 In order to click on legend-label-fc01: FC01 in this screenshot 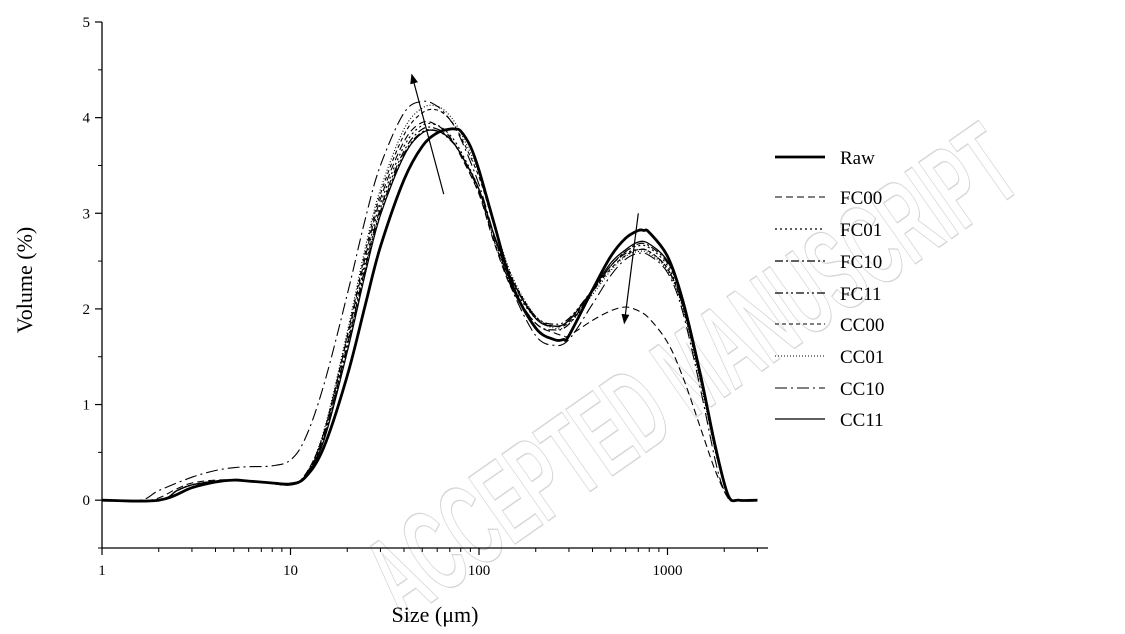, I will do `click(861, 230)`.